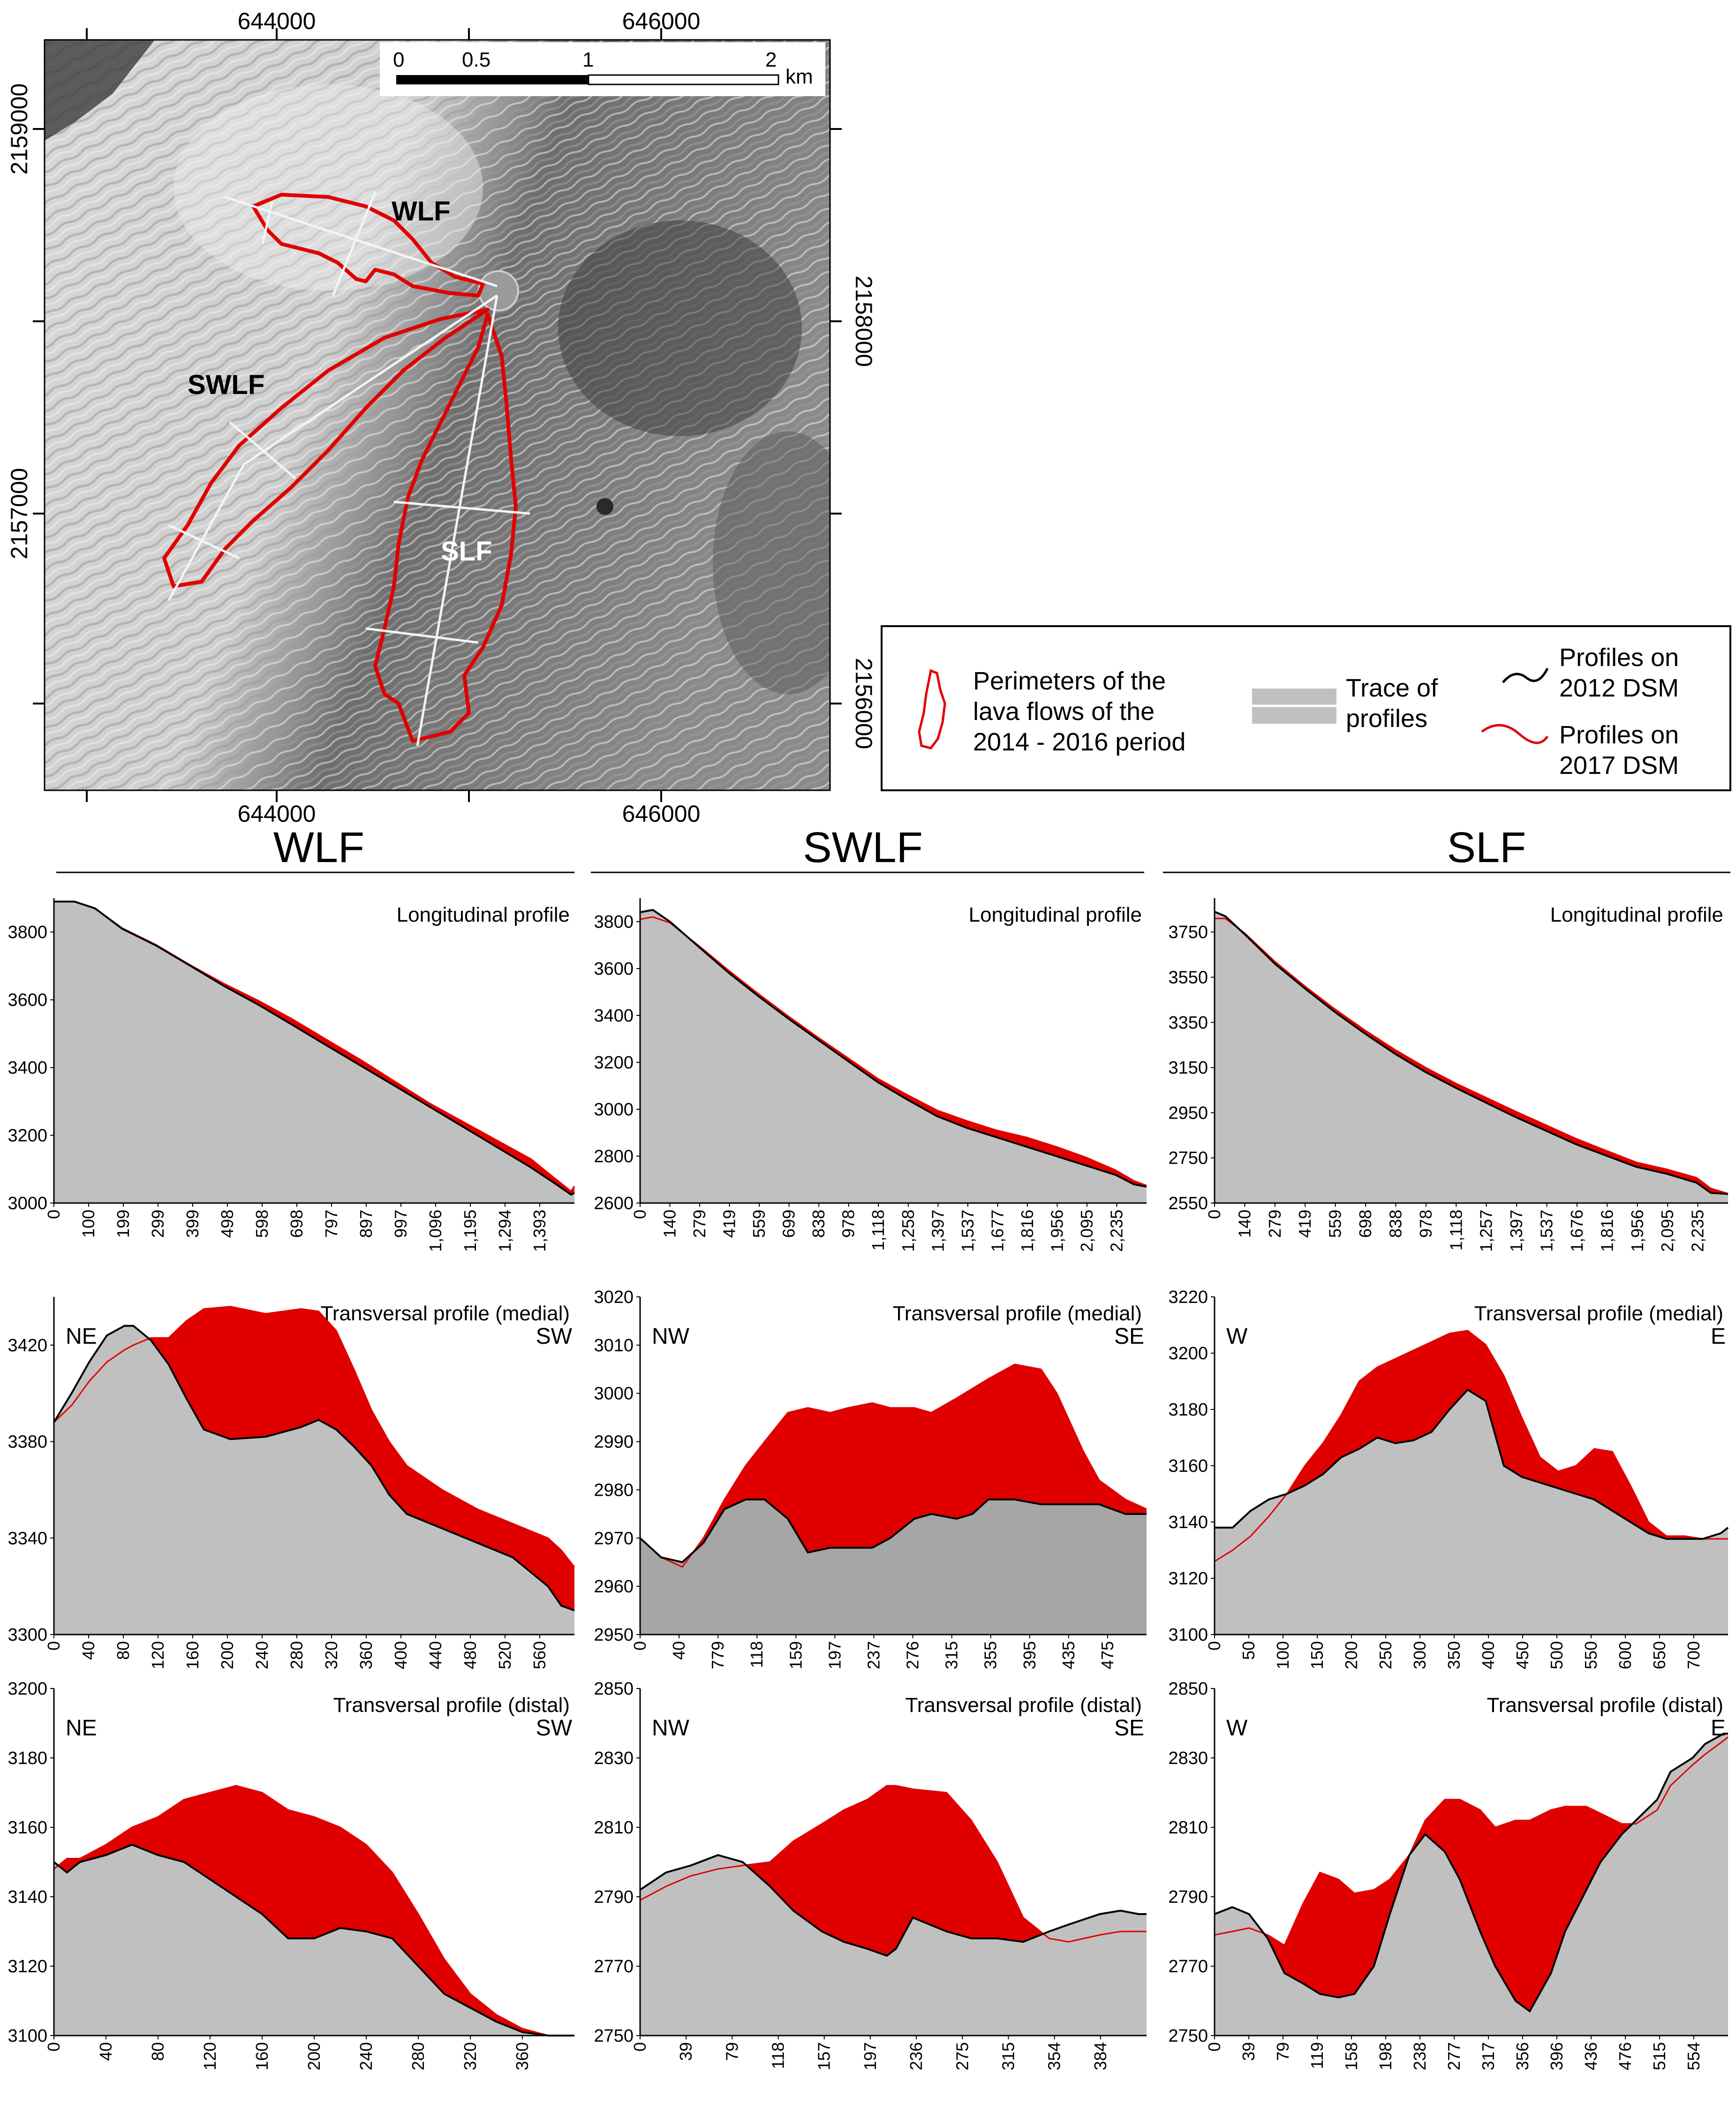 This screenshot has width=1736, height=2120. What do you see at coordinates (504, 1231) in the screenshot?
I see `x-tick-label: 1,294` at bounding box center [504, 1231].